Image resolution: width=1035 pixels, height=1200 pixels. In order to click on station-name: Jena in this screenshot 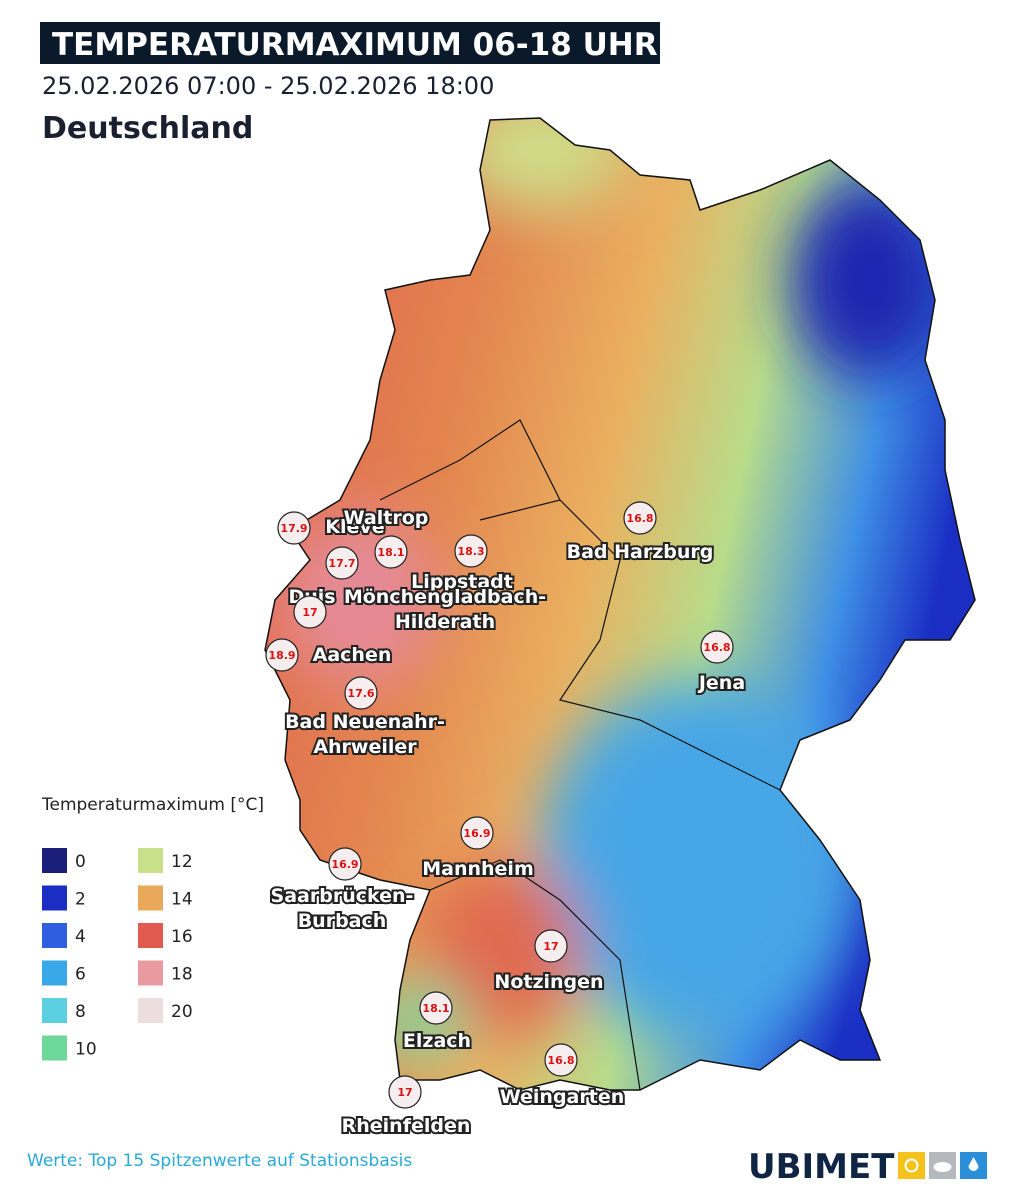, I will do `click(721, 683)`.